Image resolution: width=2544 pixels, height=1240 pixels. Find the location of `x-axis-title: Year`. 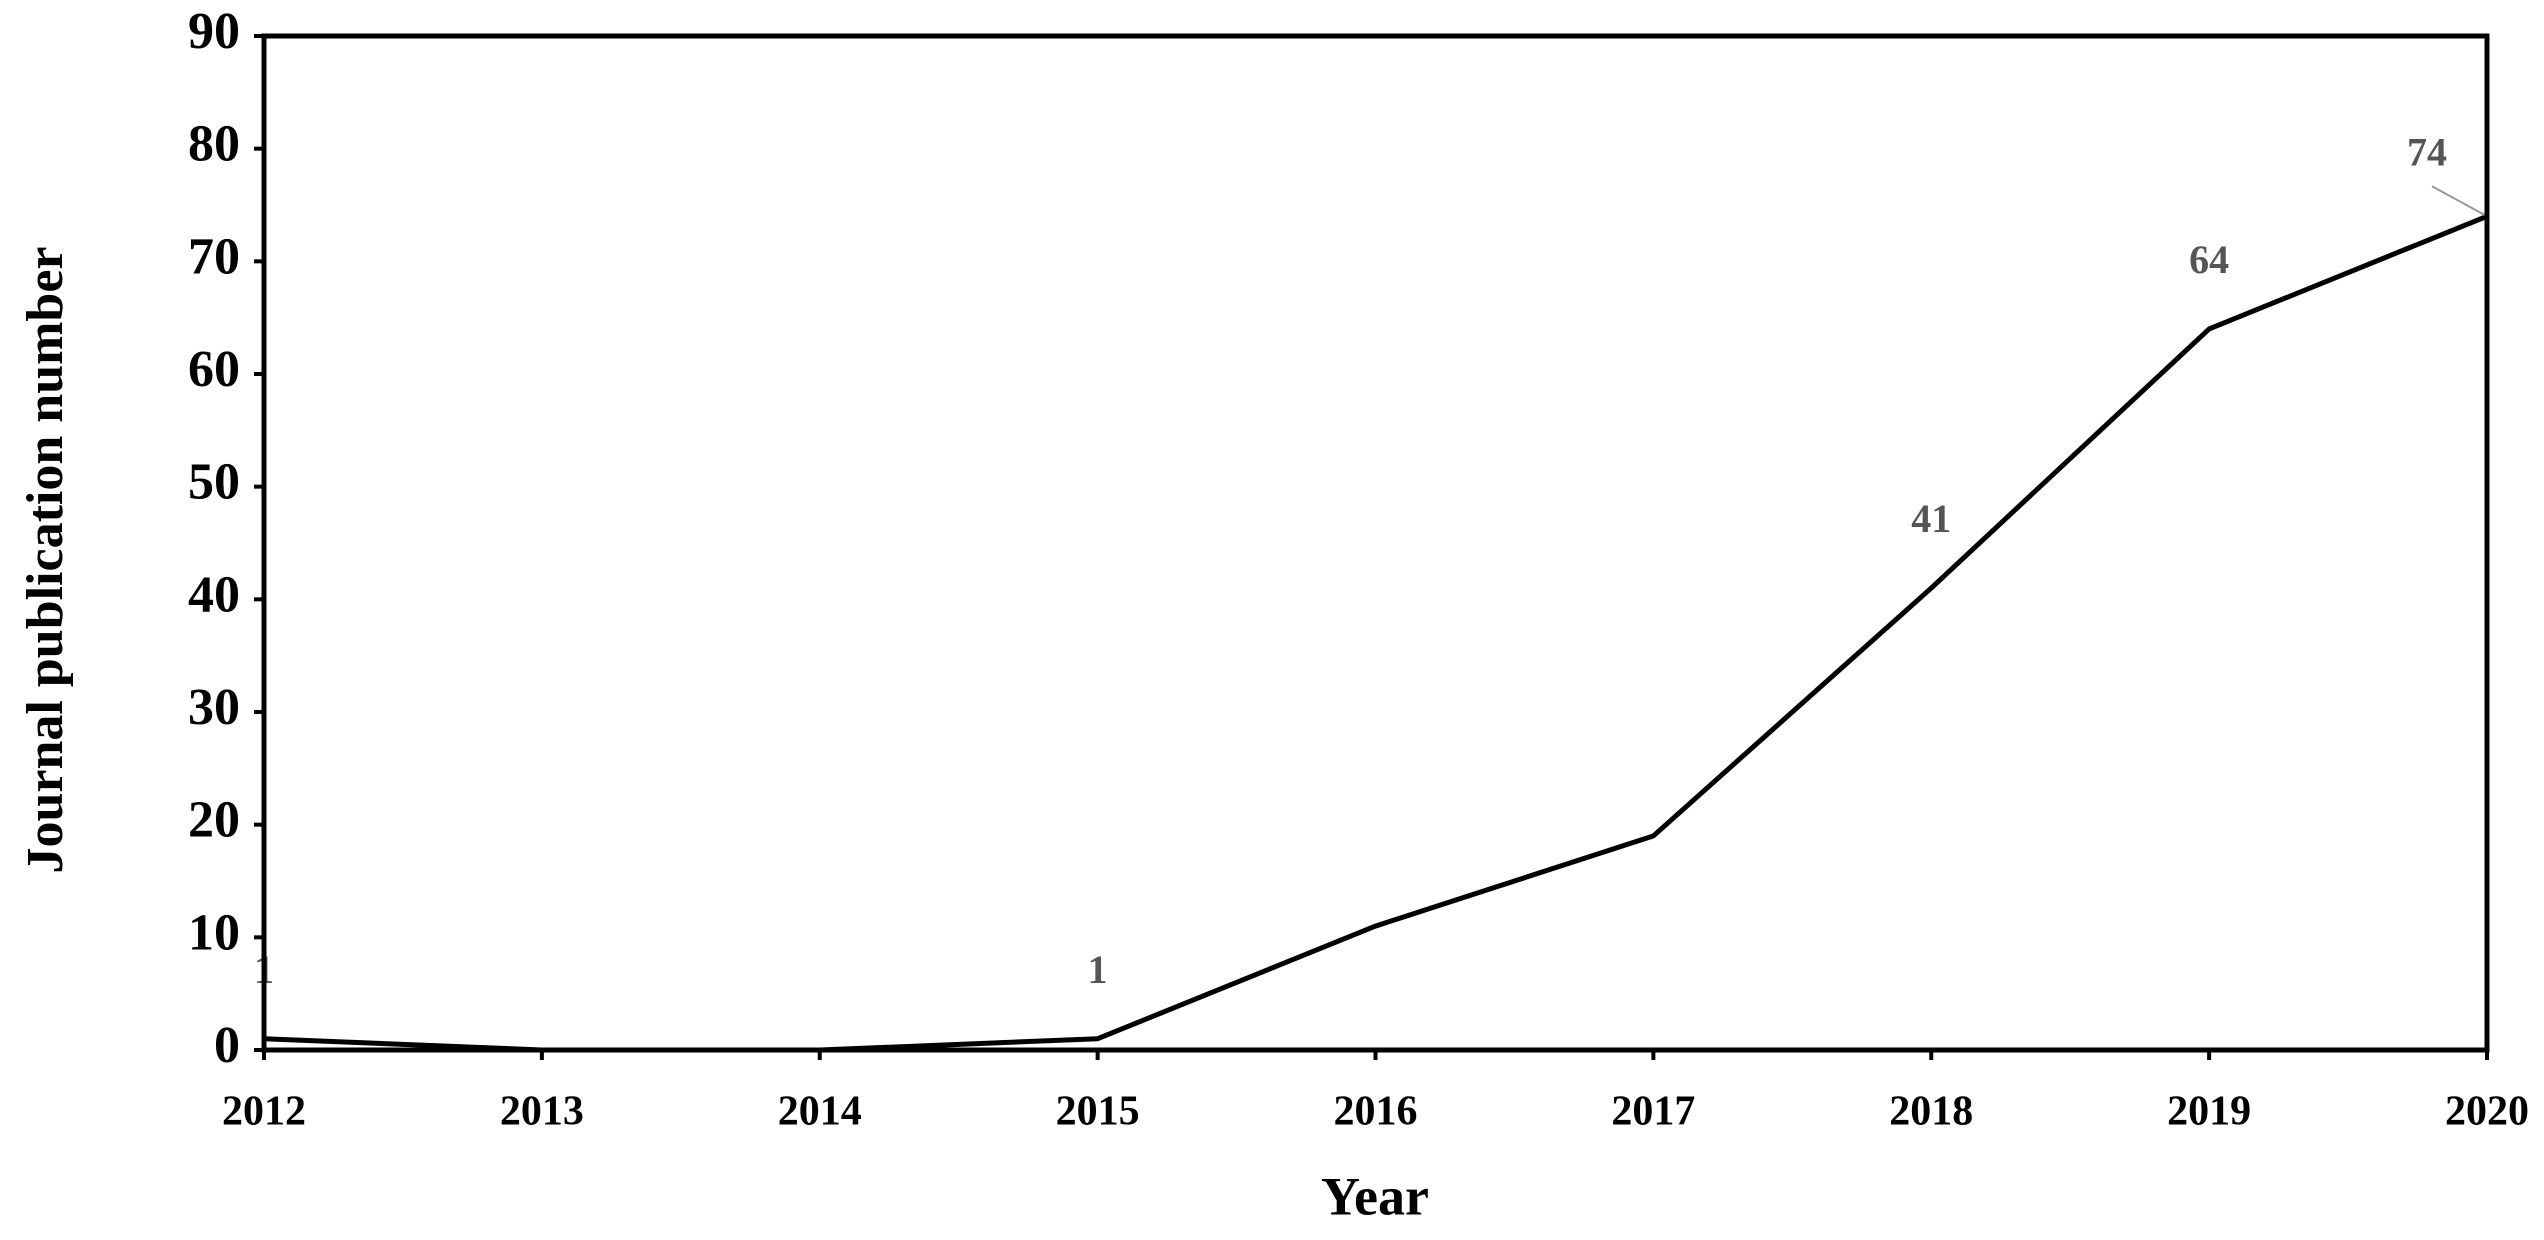

x-axis-title: Year is located at coordinates (1375, 1196).